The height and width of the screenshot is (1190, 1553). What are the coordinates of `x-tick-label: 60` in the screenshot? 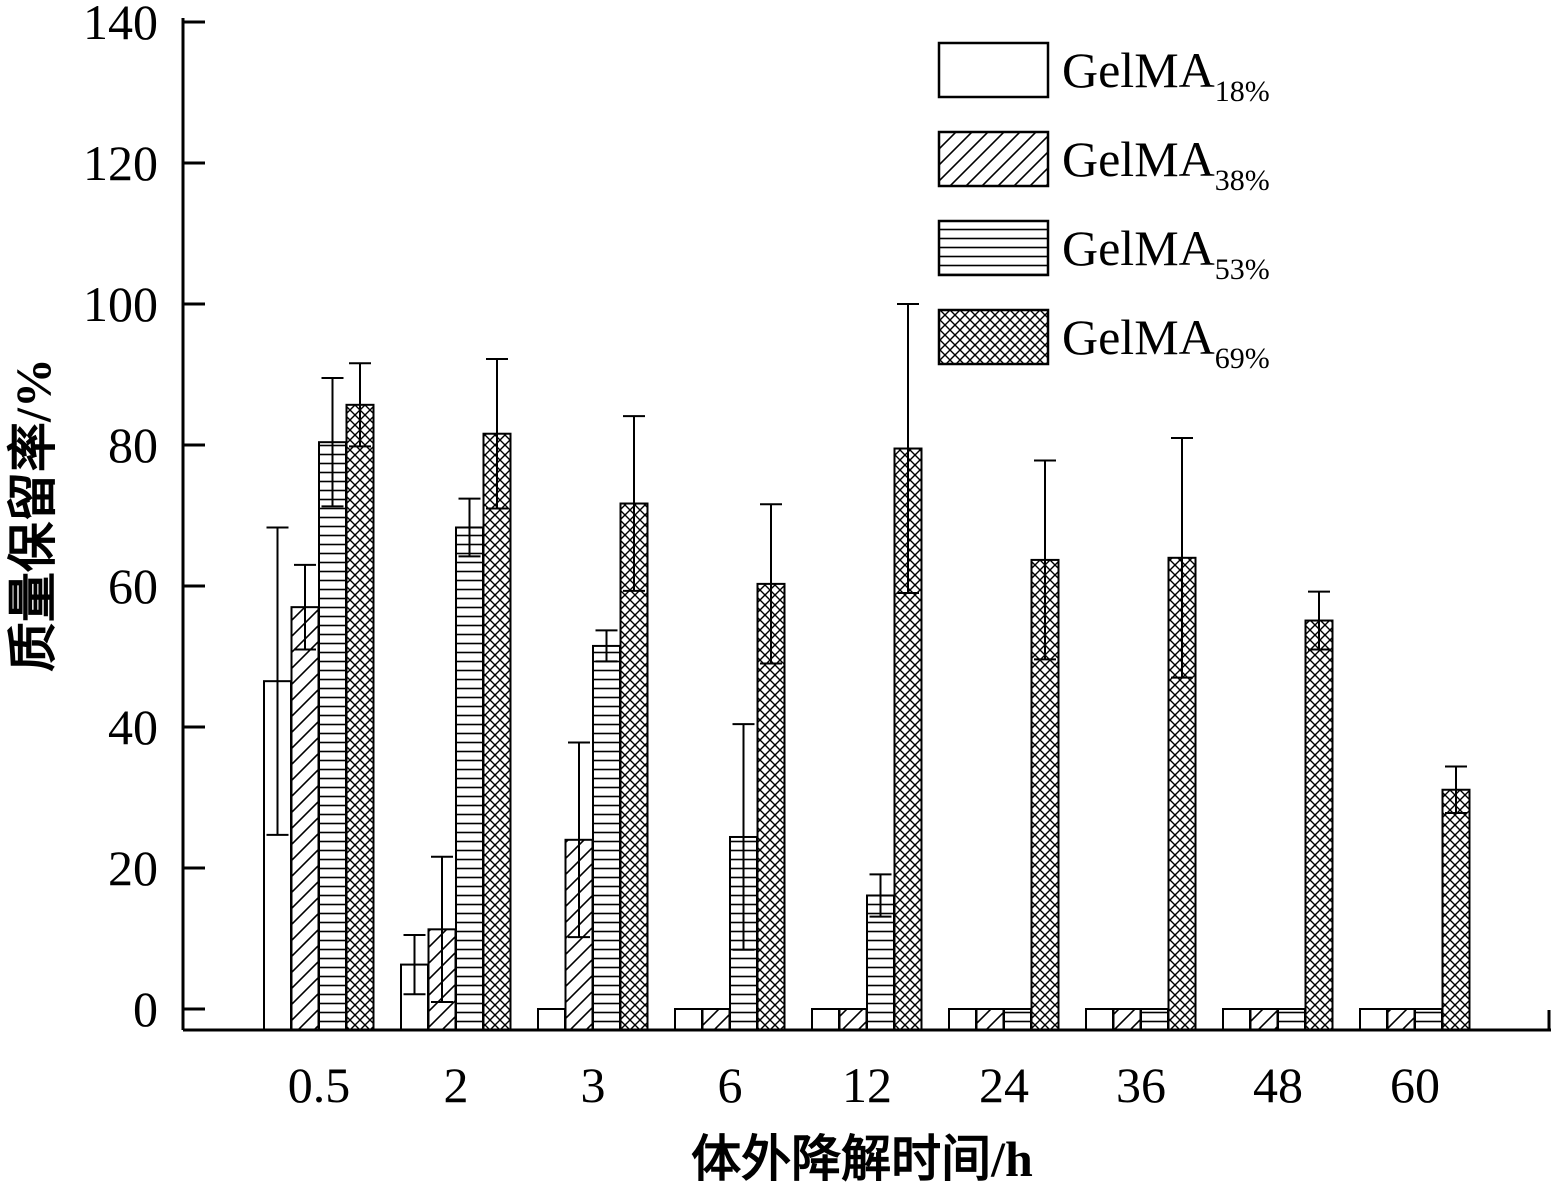 It's located at (1415, 1085).